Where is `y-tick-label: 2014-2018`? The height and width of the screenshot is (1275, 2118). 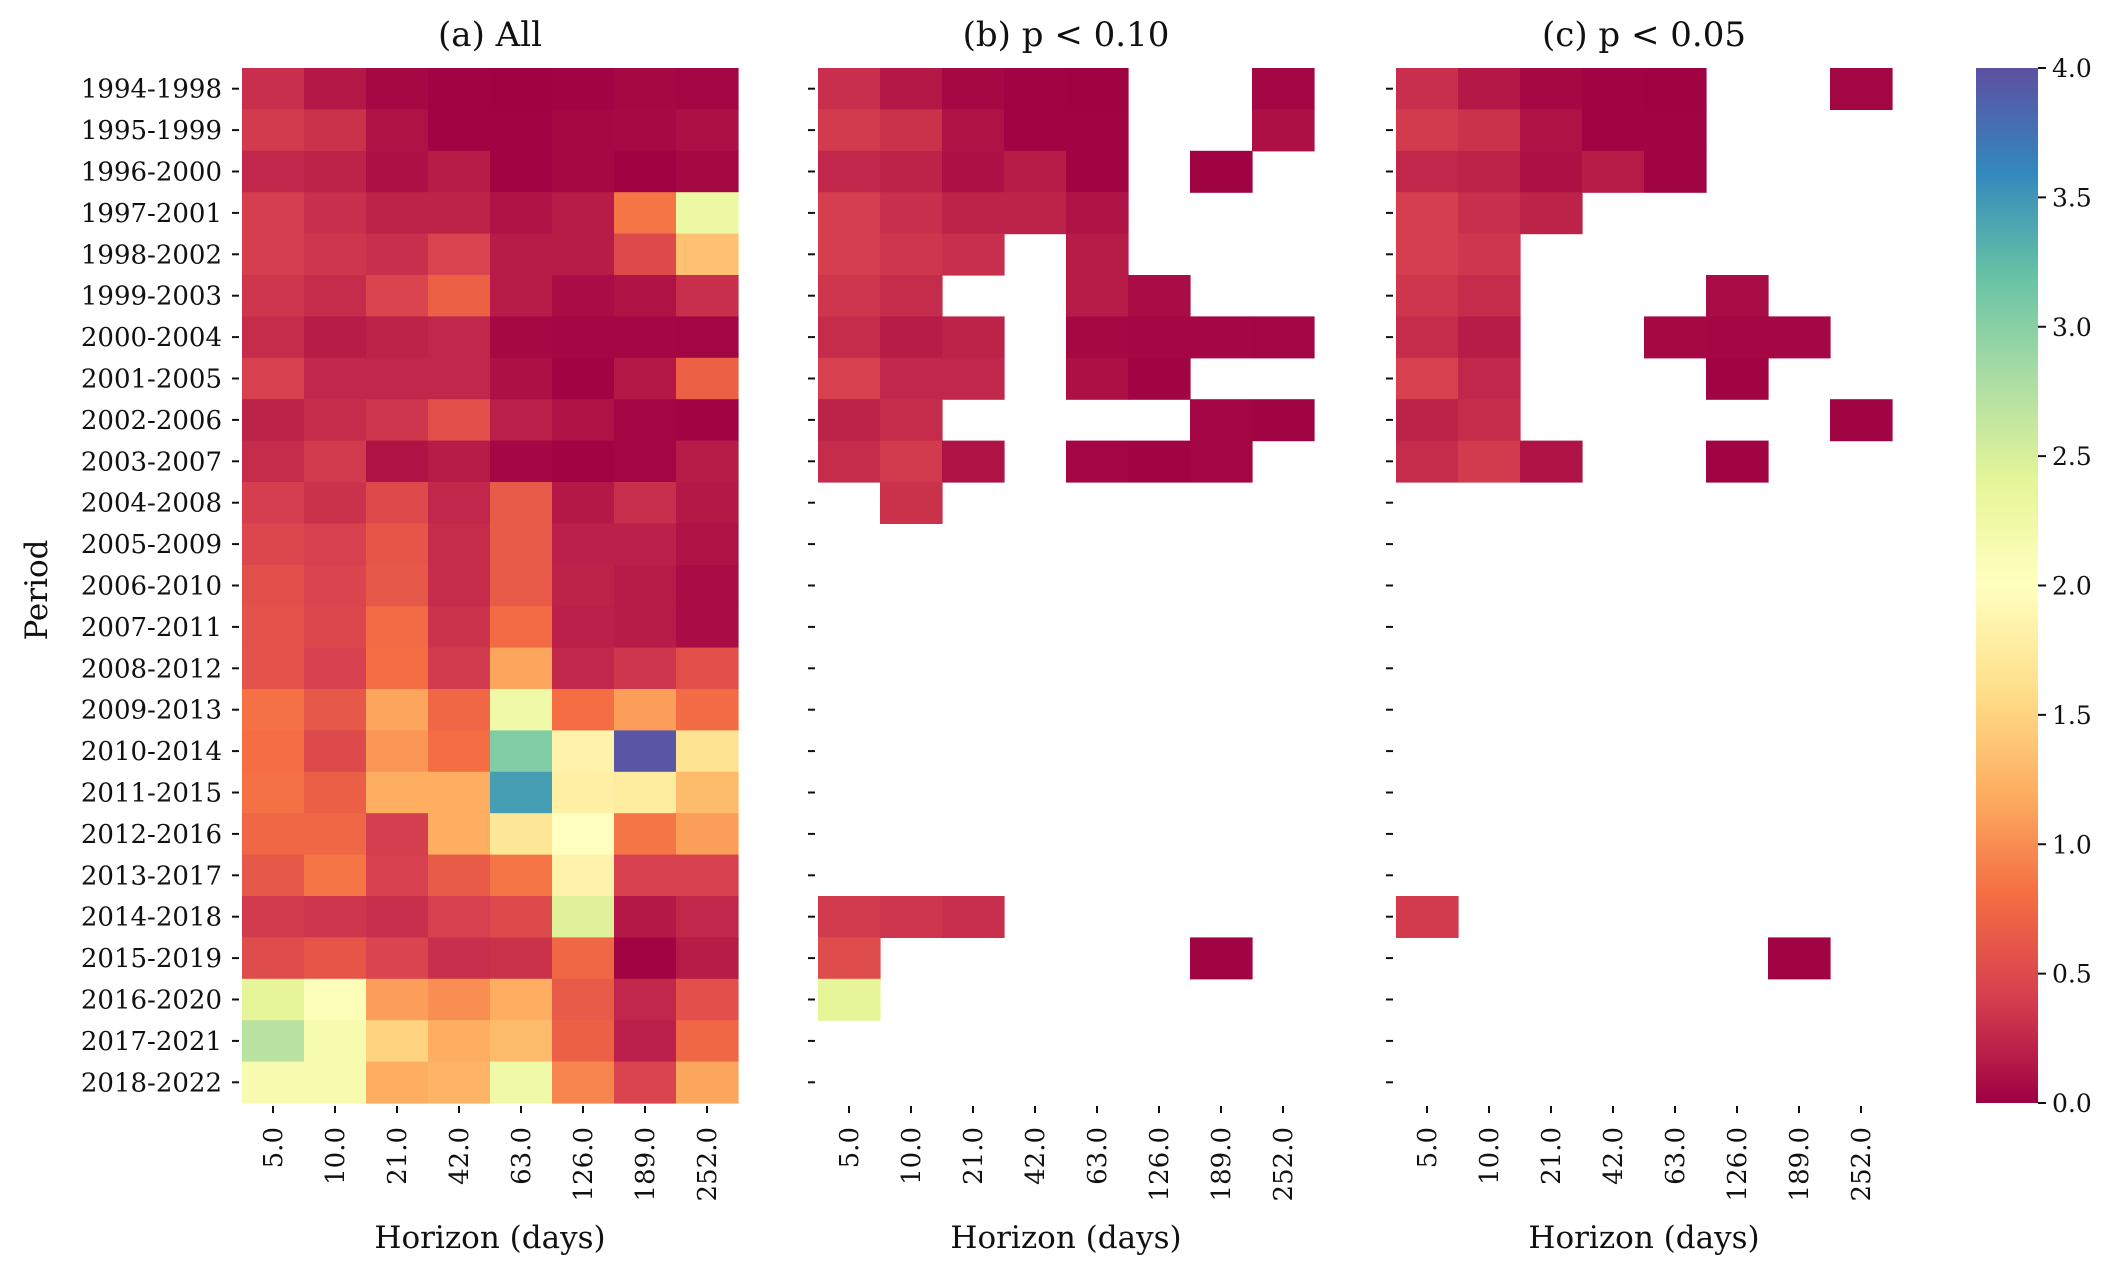
y-tick-label: 2014-2018 is located at coordinates (151, 918).